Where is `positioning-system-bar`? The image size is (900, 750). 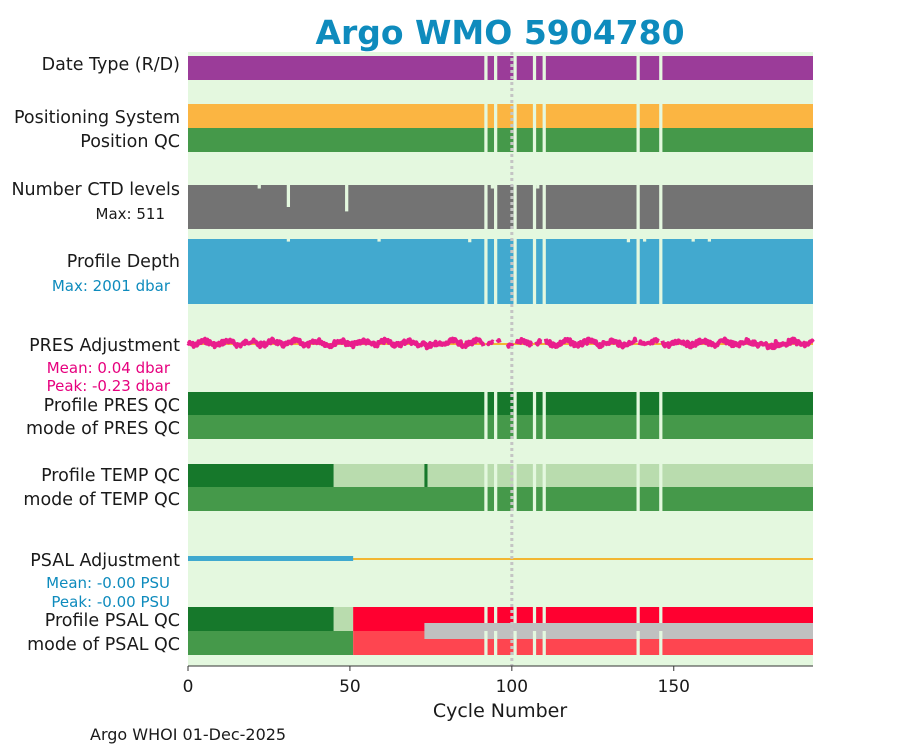
positioning-system-bar is located at coordinates (500, 116).